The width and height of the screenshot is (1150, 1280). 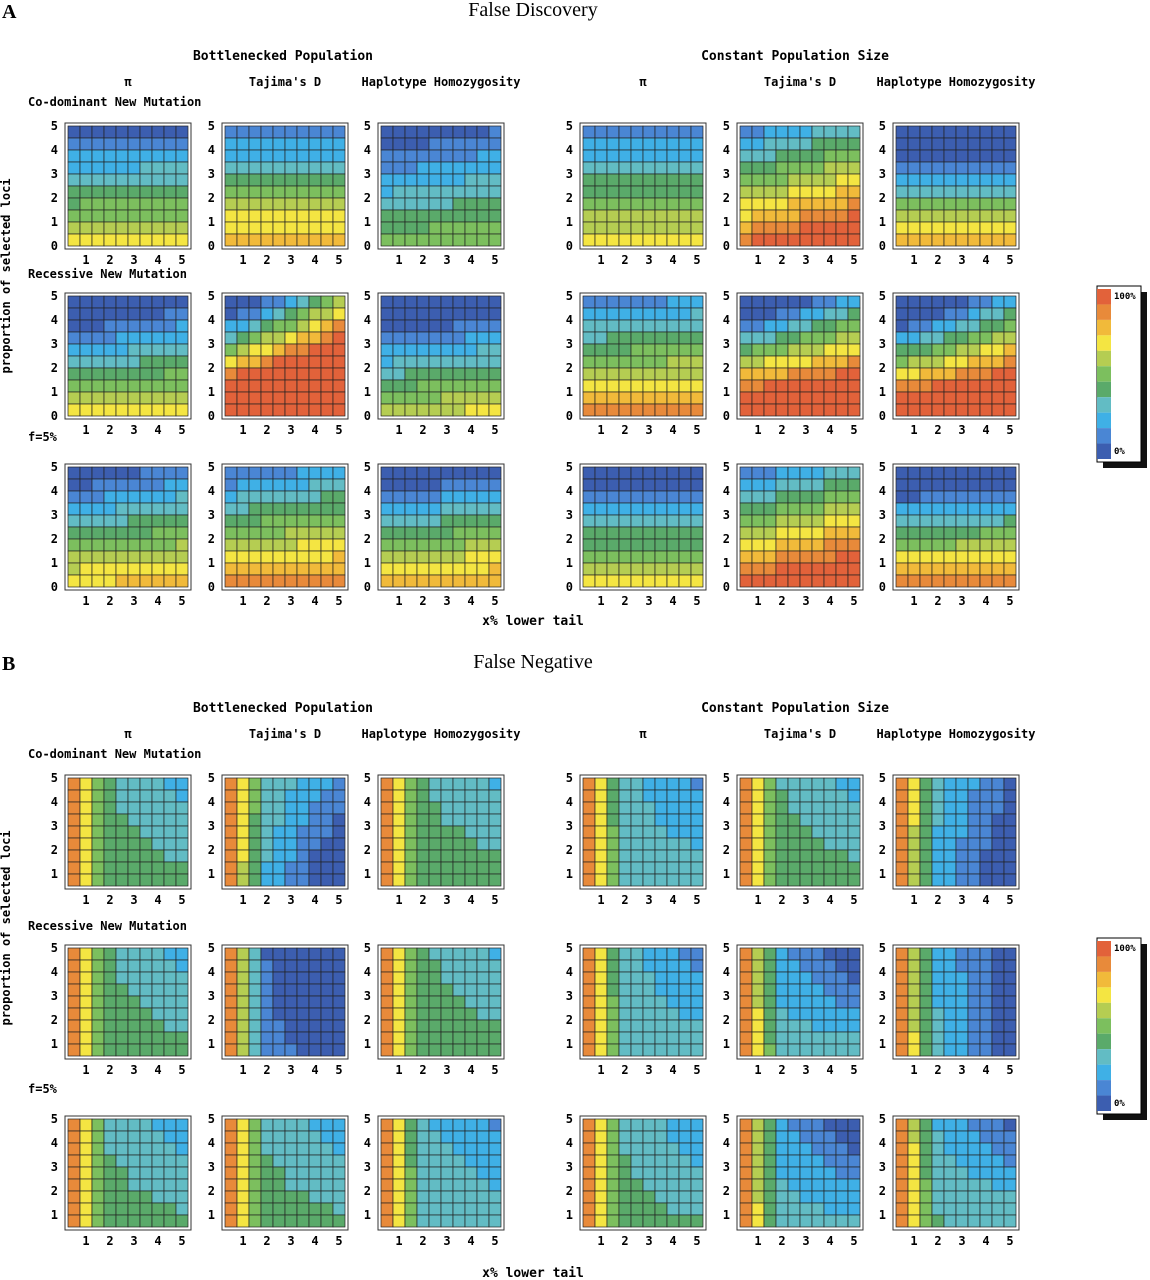 I want to click on statistic-title: π, so click(x=128, y=82).